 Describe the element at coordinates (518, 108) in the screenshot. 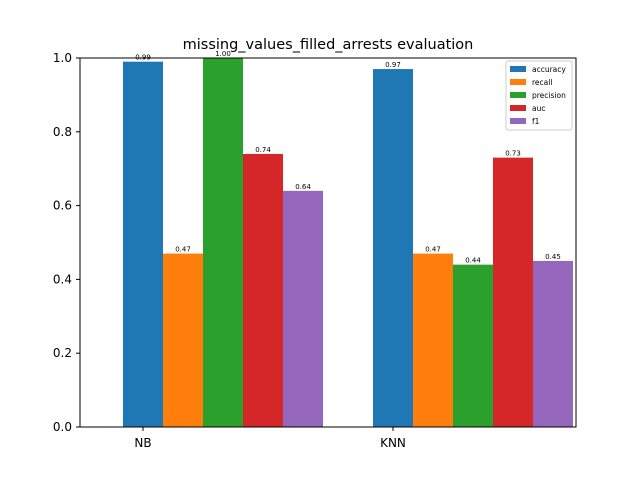

I see `legend-swatch-auc` at that location.